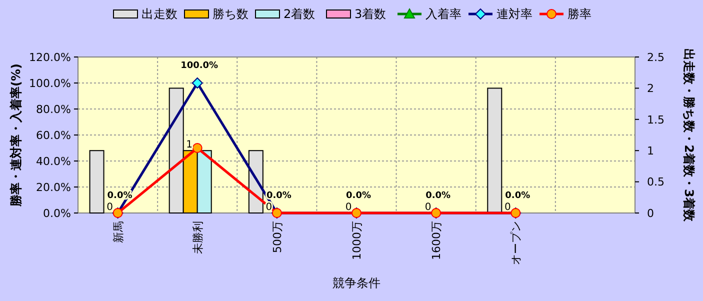  Describe the element at coordinates (650, 89) in the screenshot. I see `y2-tick-label: 2` at that location.